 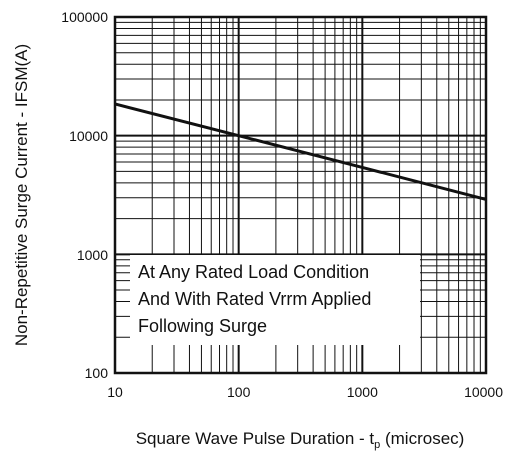 I want to click on x-axis-label-subscript: p, so click(x=377, y=445).